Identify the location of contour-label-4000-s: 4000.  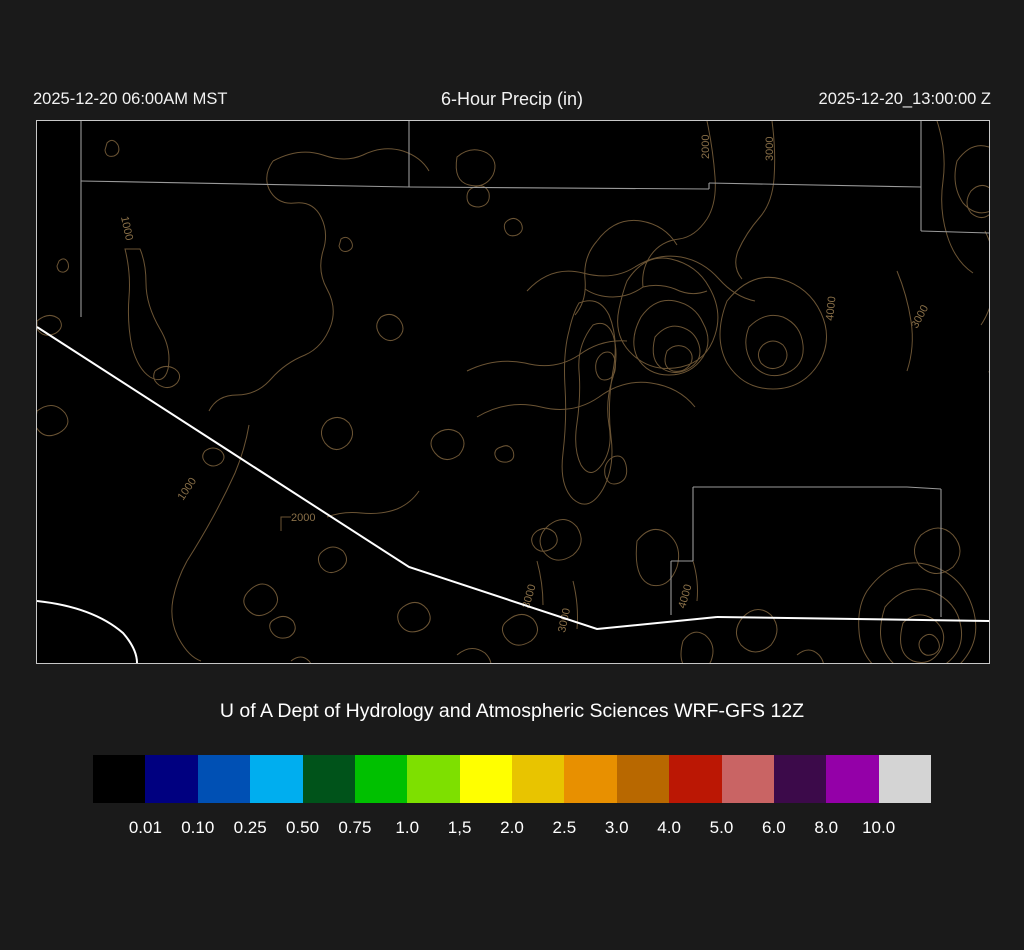
(685, 596).